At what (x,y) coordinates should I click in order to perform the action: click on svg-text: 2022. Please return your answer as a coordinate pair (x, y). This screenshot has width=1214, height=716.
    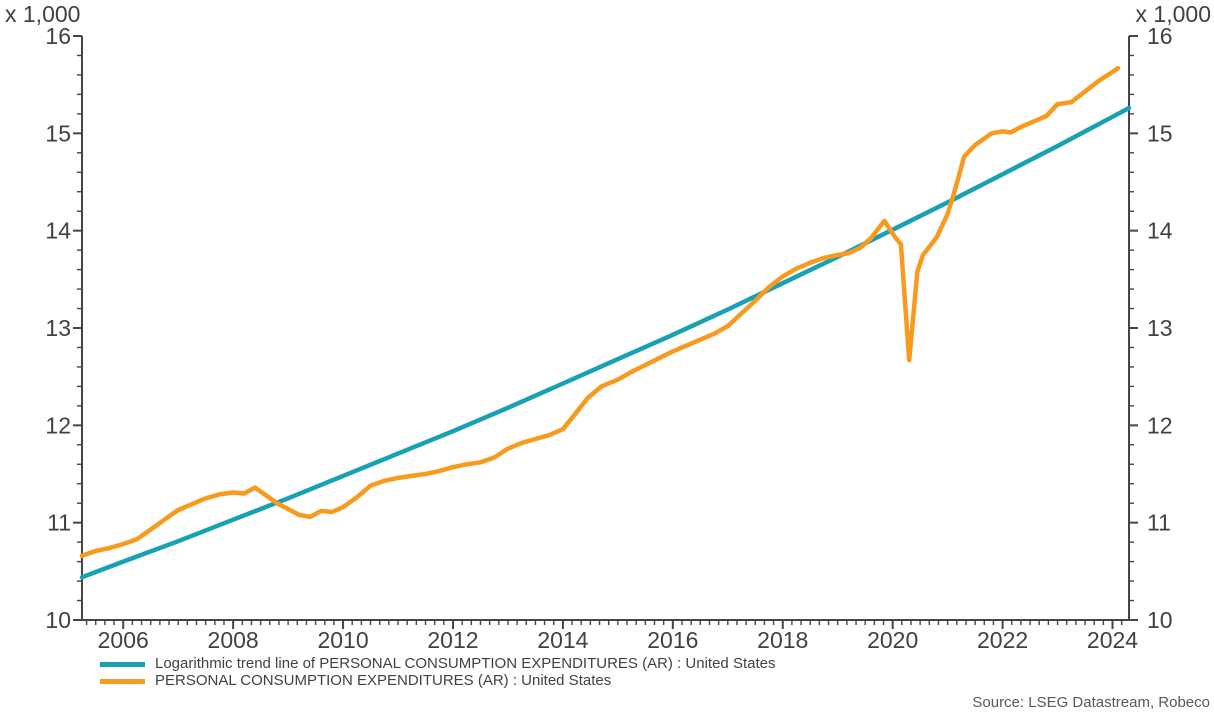
    Looking at the image, I should click on (1002, 640).